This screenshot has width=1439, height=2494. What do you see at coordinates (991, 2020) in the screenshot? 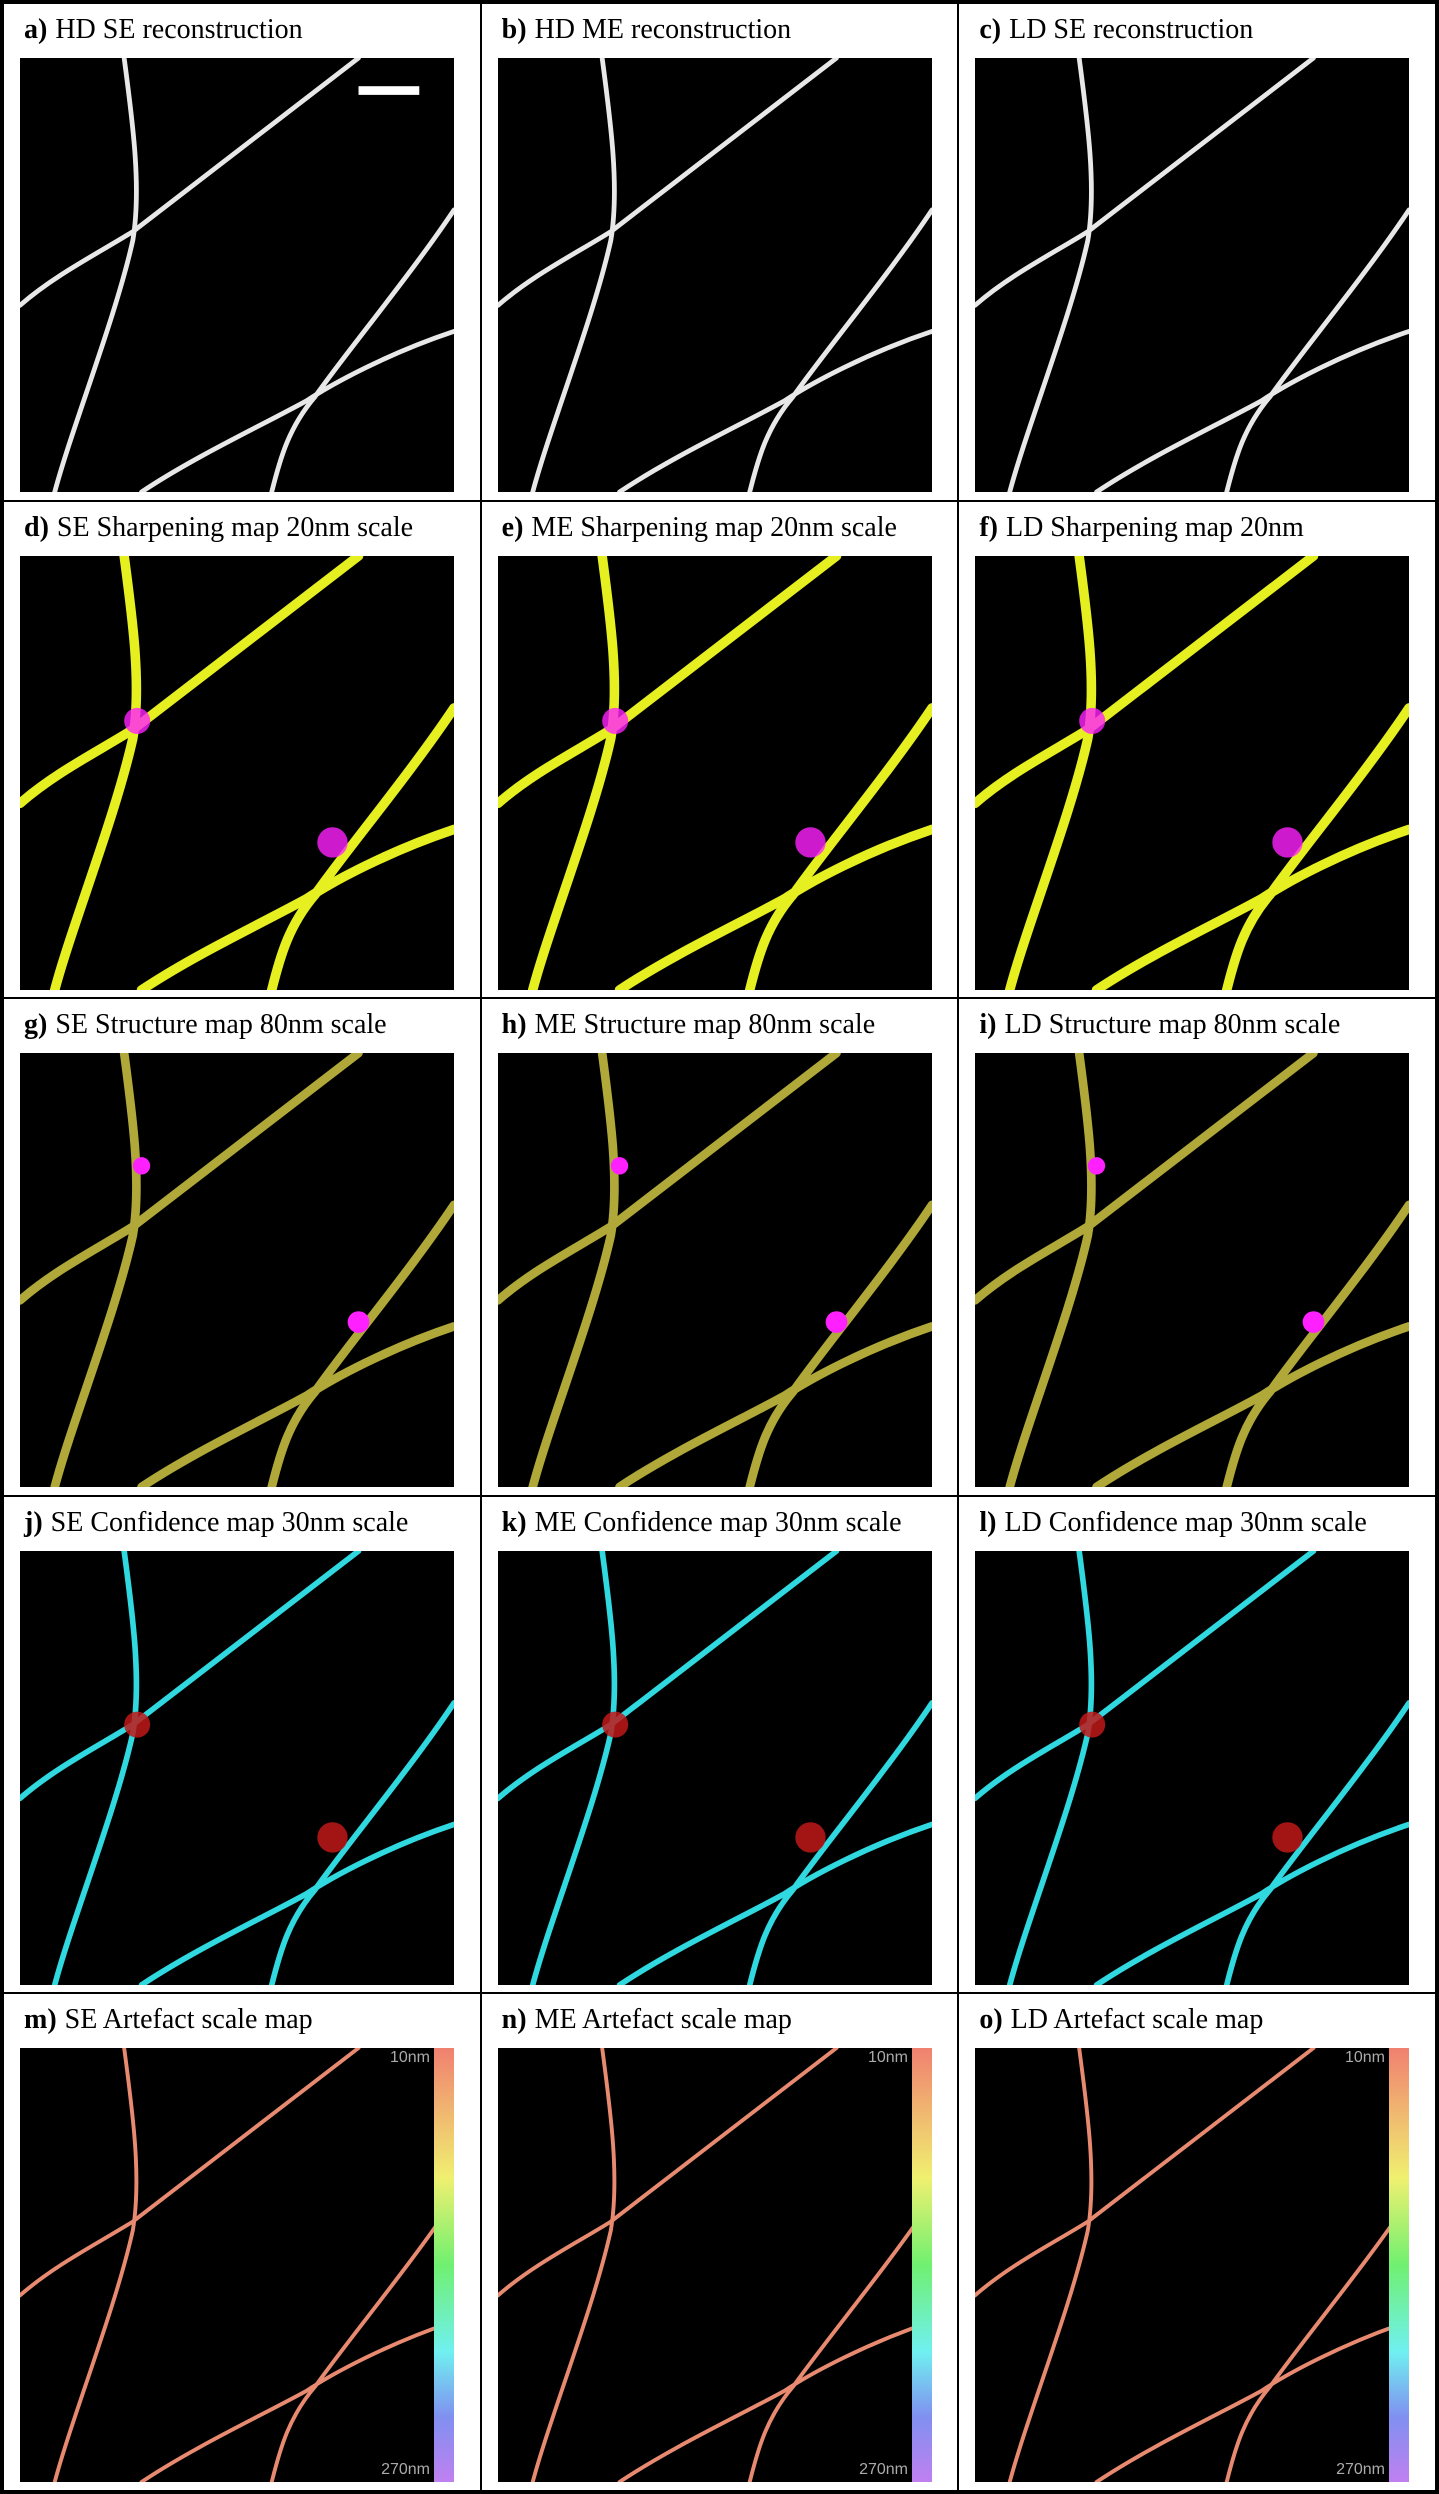
I see `panel-letter: o)` at bounding box center [991, 2020].